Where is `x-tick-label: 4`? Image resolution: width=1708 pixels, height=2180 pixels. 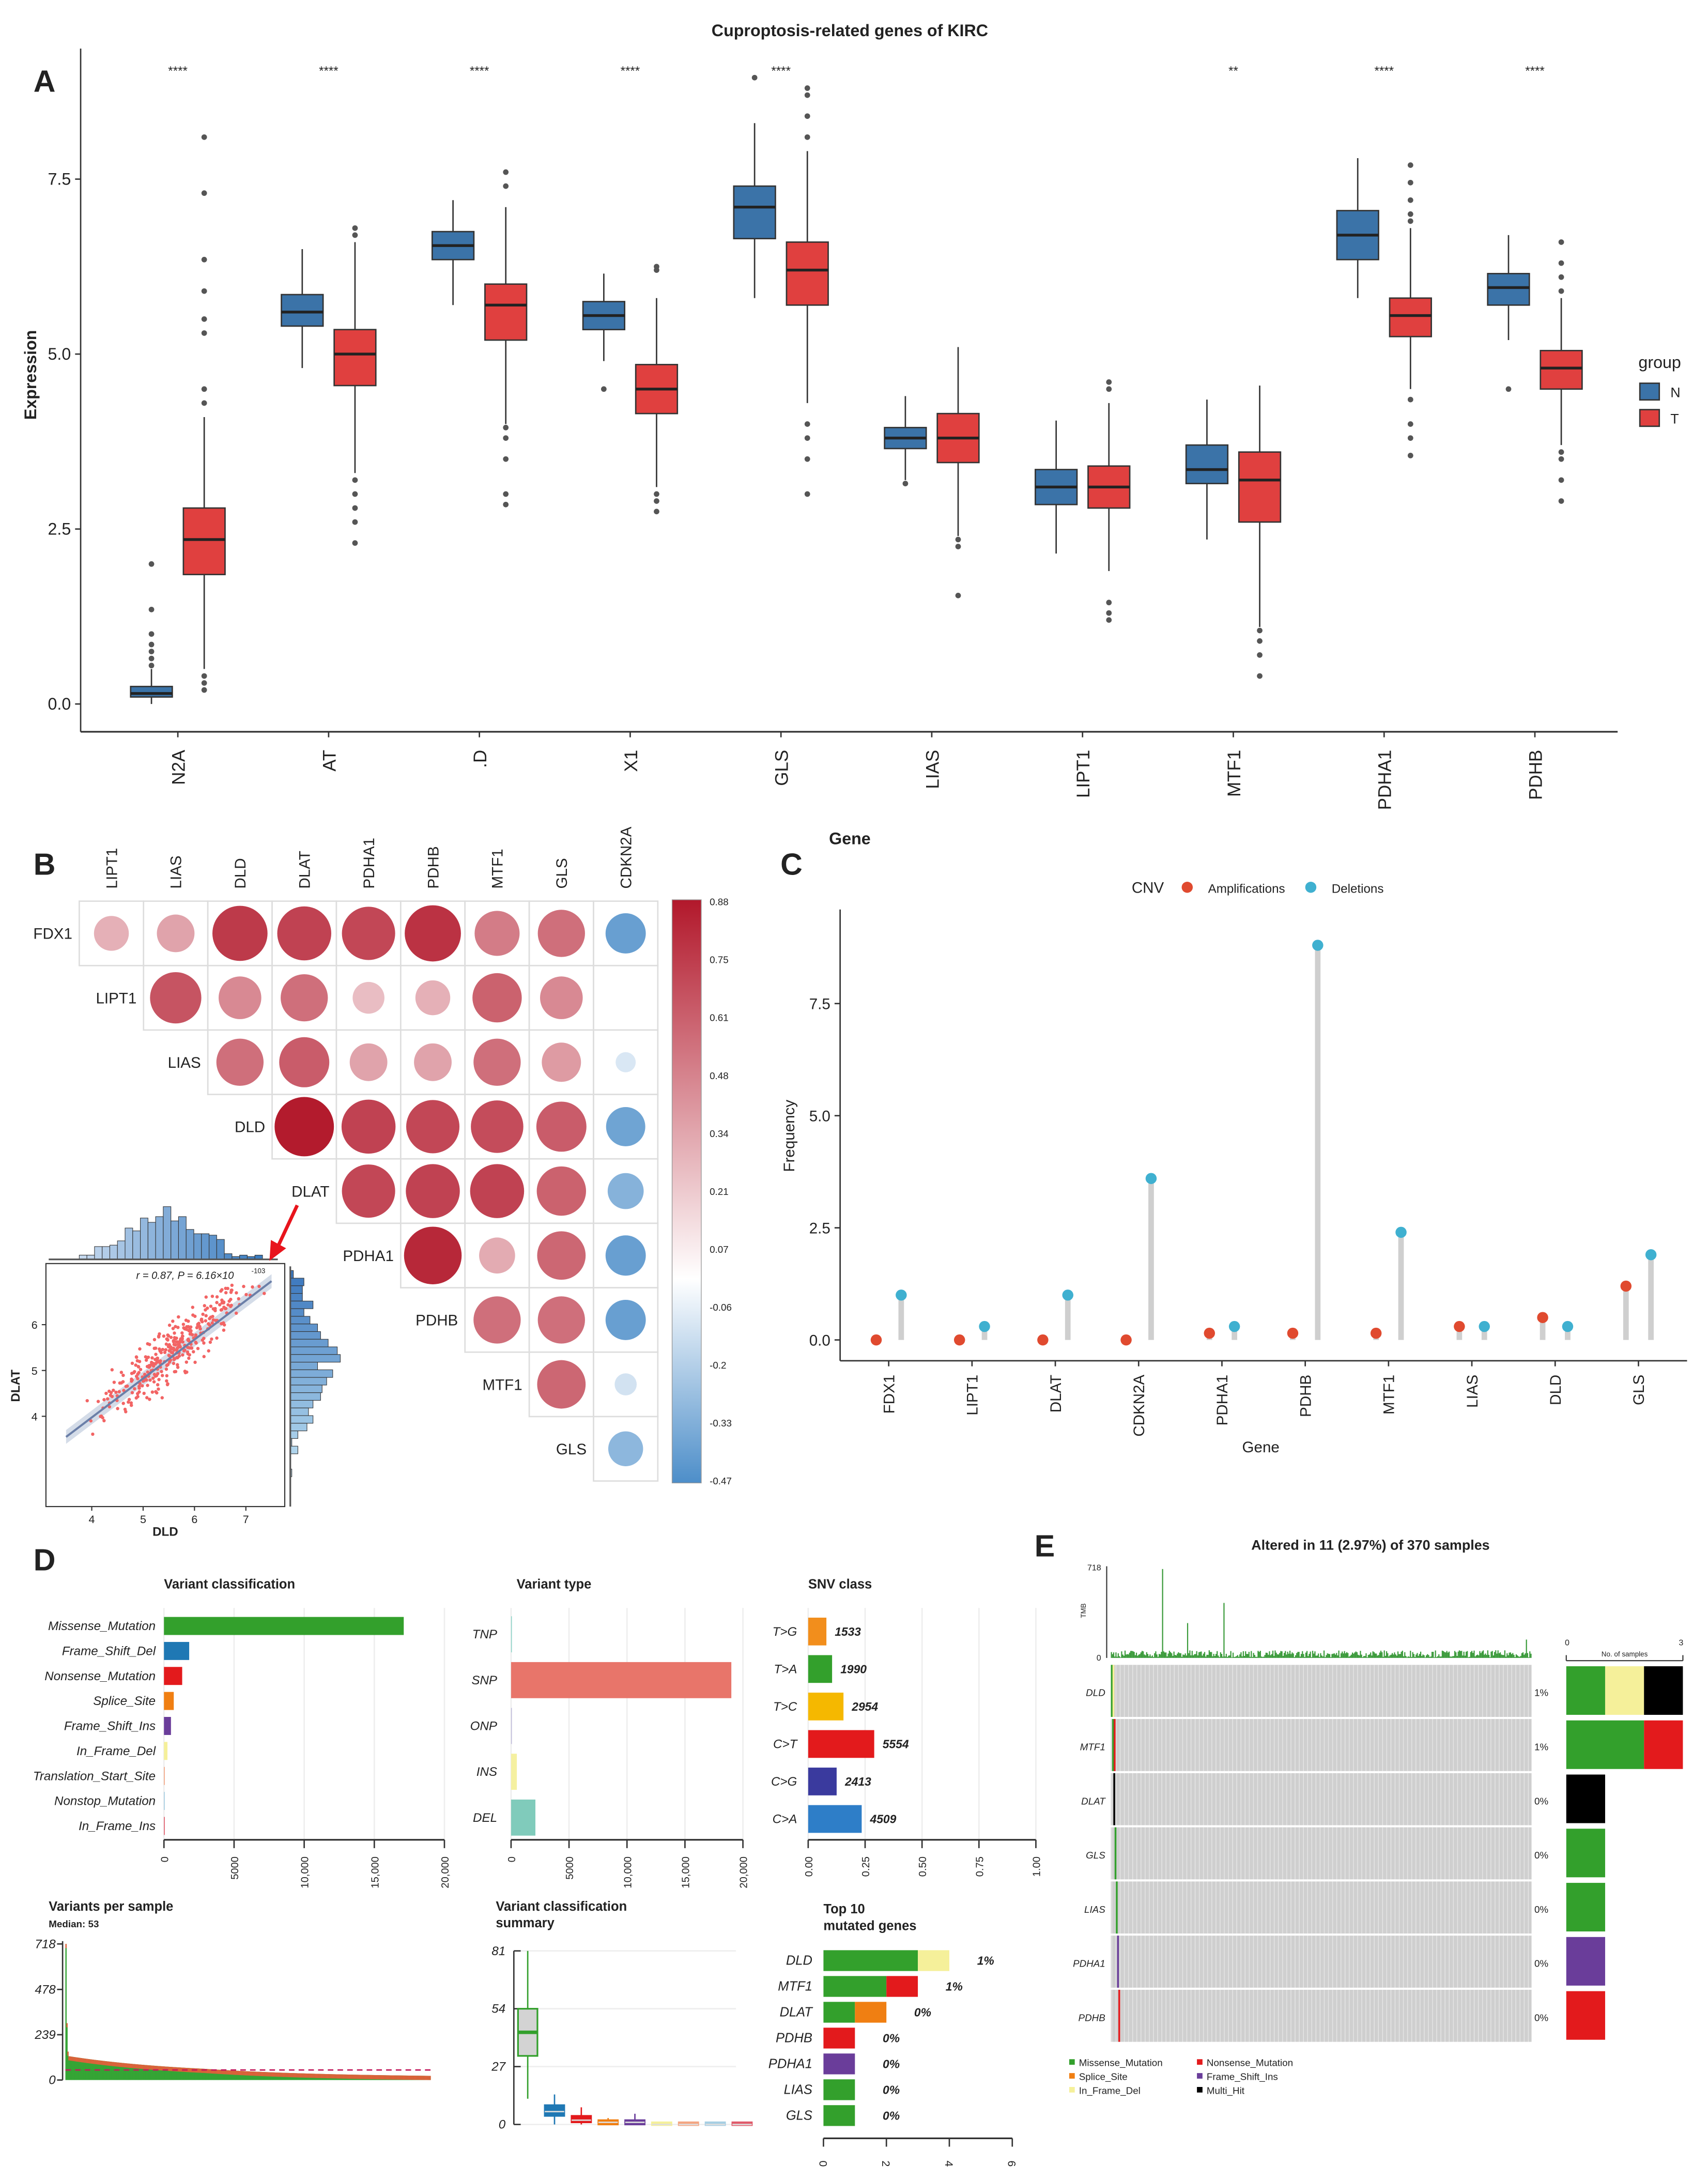 x-tick-label: 4 is located at coordinates (92, 1519).